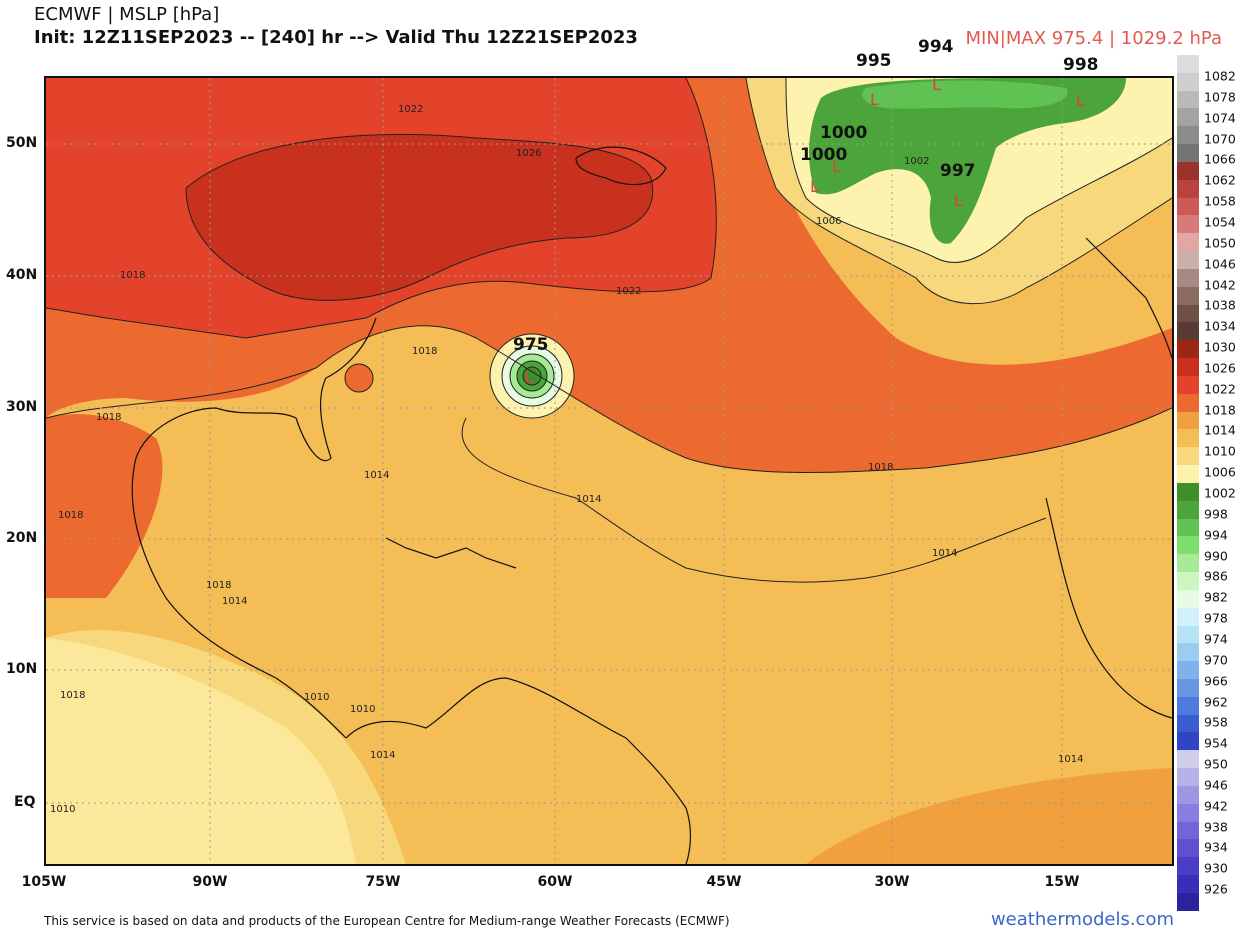 This screenshot has height=936, width=1242. I want to click on colorbar-tick-label: 1078, so click(1220, 97).